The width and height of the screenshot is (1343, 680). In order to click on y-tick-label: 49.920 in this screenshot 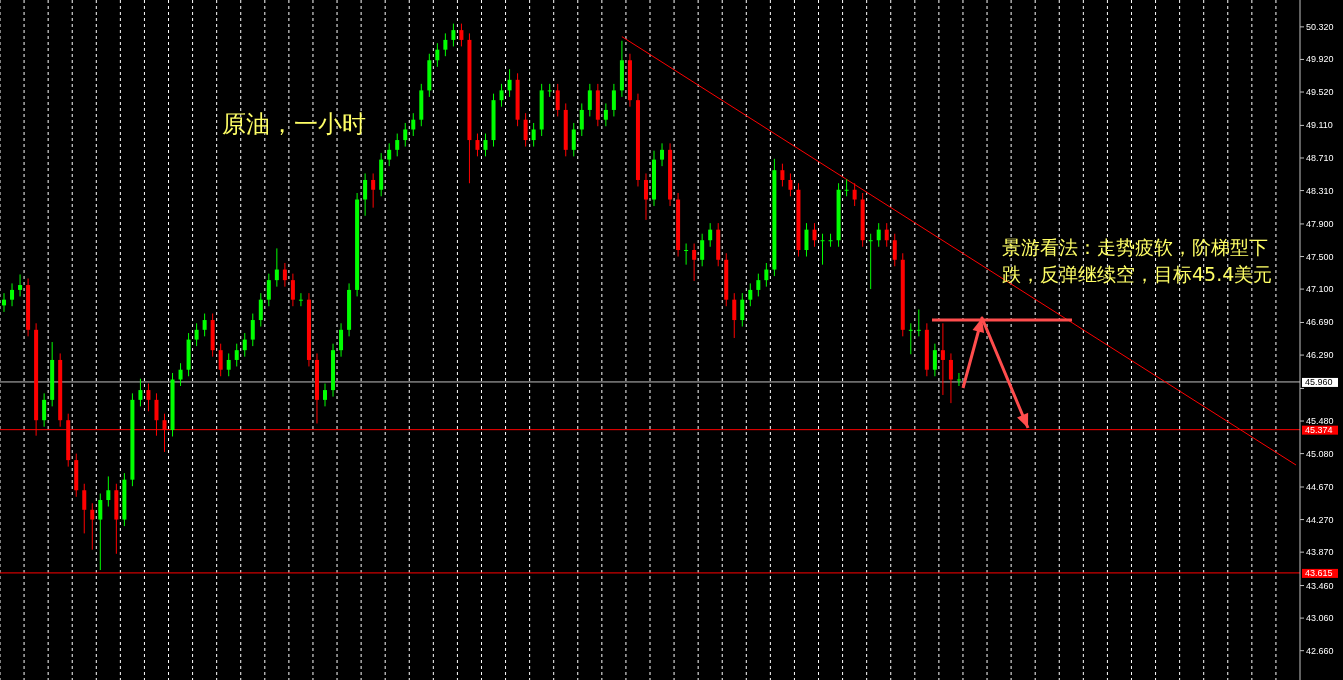, I will do `click(1320, 59)`.